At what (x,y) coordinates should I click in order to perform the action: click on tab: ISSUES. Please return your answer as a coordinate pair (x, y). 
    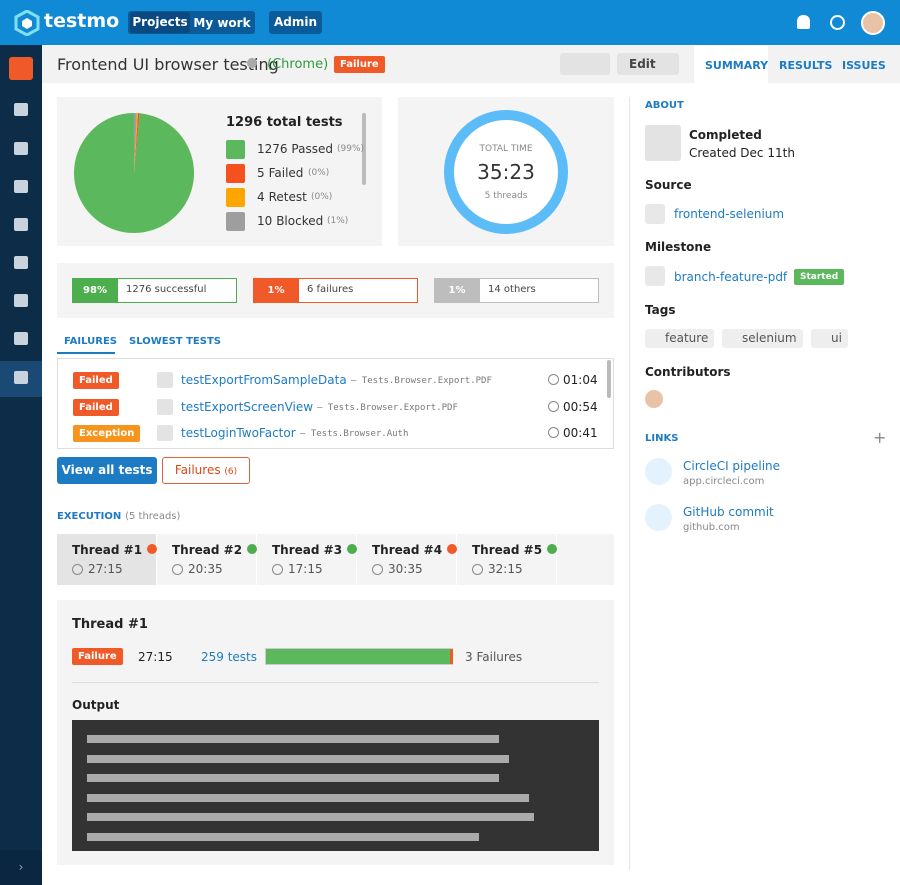
    Looking at the image, I should click on (864, 65).